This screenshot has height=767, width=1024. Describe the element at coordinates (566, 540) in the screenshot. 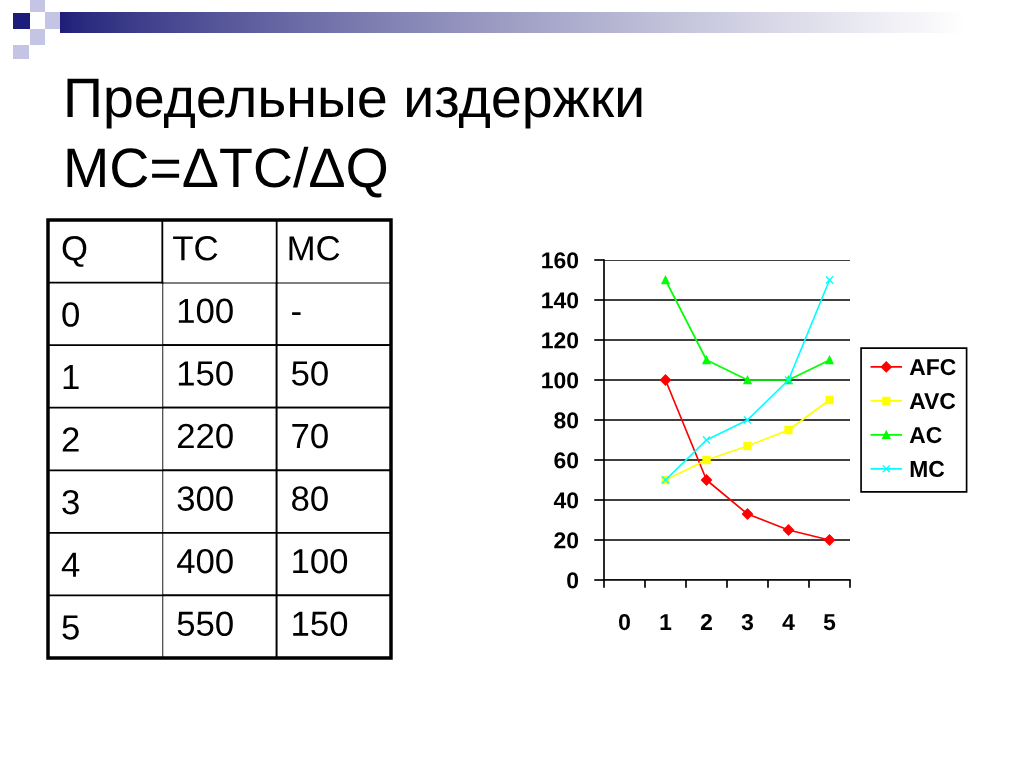

I see `y-tick-label: 20` at that location.